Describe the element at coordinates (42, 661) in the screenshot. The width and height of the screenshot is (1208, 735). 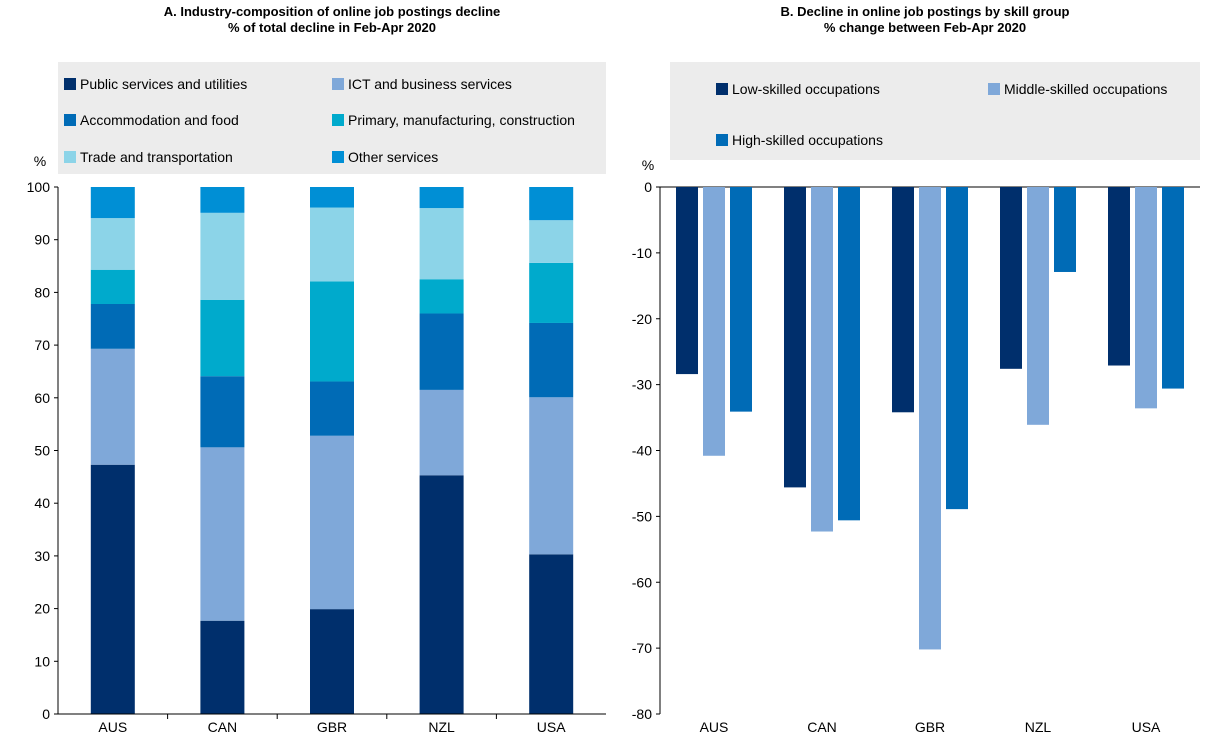
I see `panel-a-y-tick-label: 10` at that location.